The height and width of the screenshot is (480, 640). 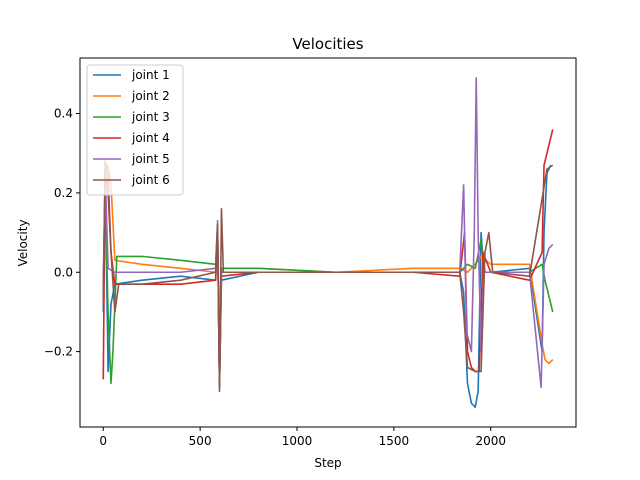 I want to click on y-tick-label: 0.0, so click(x=63, y=272).